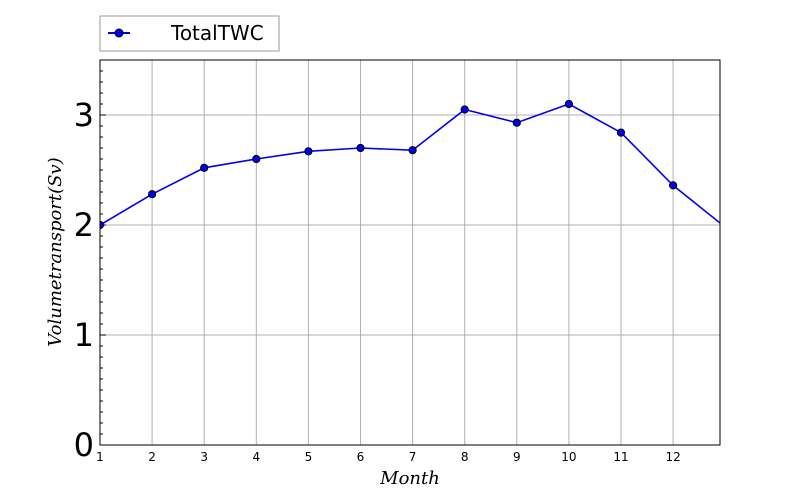 This screenshot has width=800, height=500. I want to click on x-tick-label: 3, so click(204, 457).